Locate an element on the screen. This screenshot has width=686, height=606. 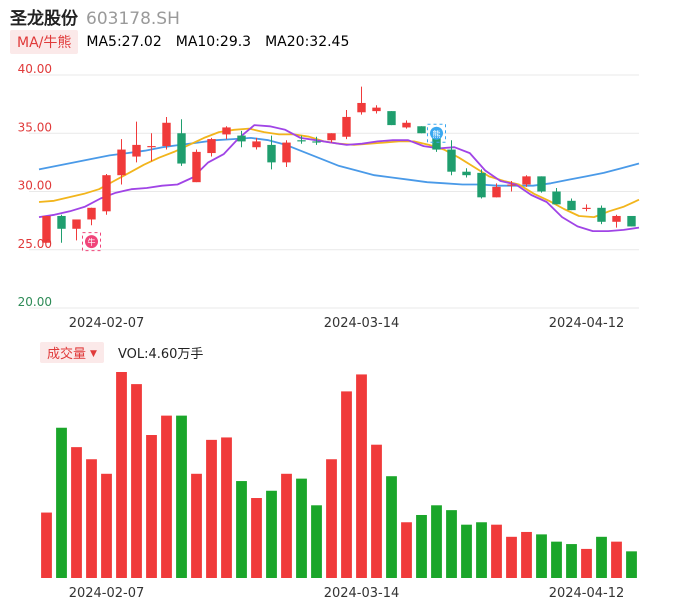
price-date-axis: 2024-02-07 2024-03-14 2024-04-12 is located at coordinates (347, 323).